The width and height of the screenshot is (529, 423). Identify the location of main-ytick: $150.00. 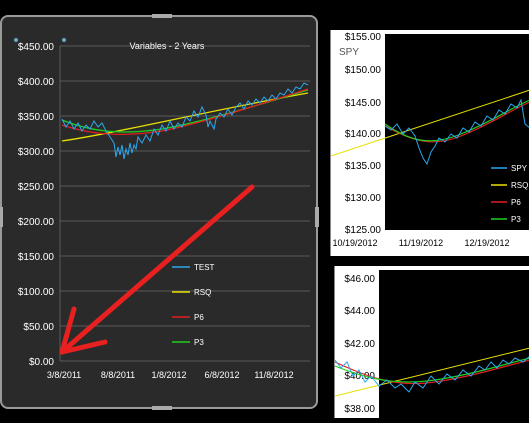
(36, 257).